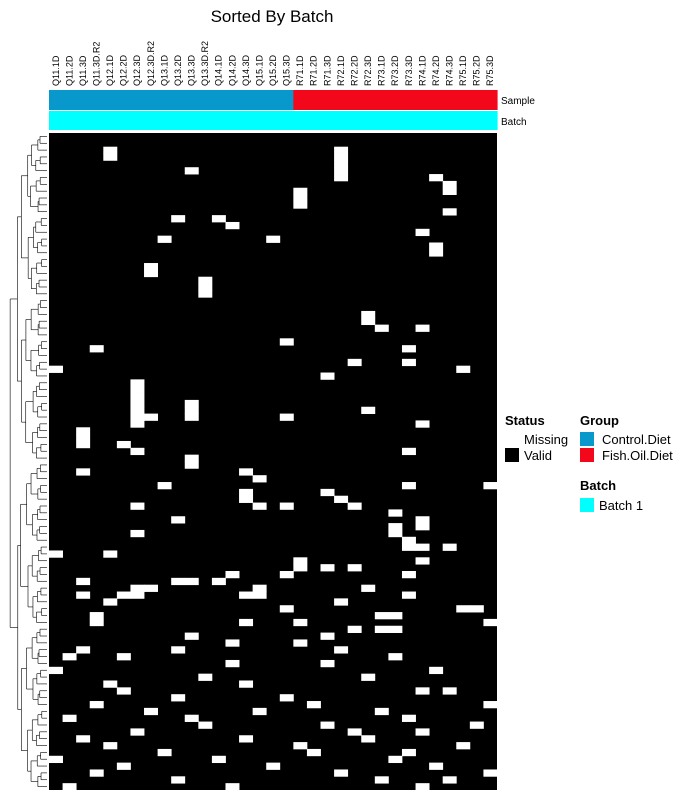  What do you see at coordinates (422, 70) in the screenshot?
I see `column-label: R74.1D` at bounding box center [422, 70].